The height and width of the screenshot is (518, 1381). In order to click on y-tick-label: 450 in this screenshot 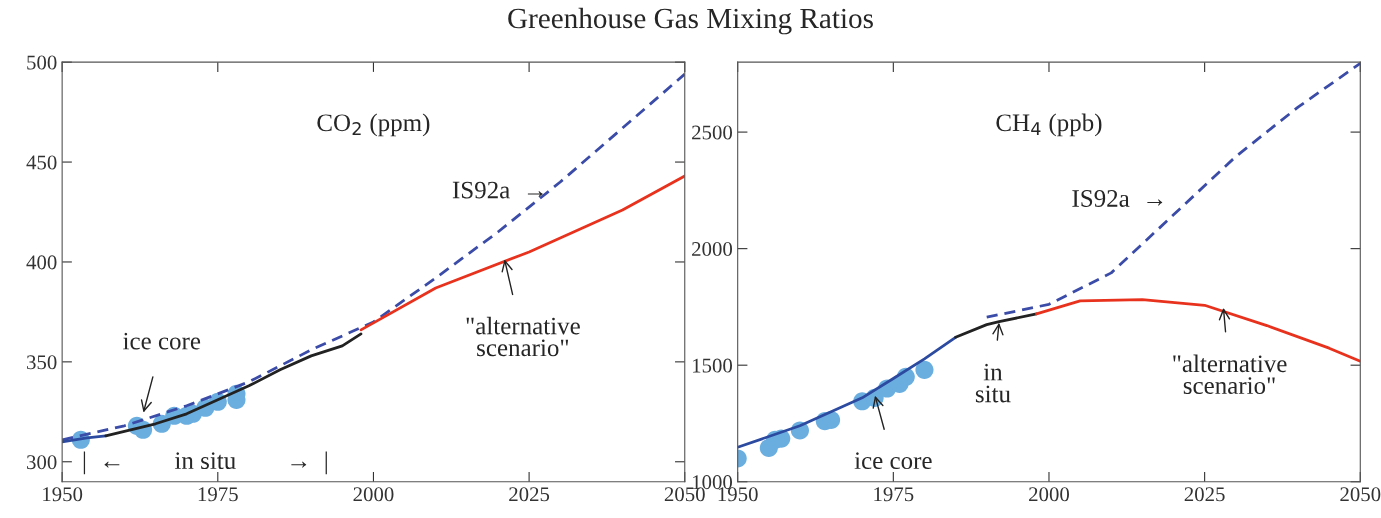, I will do `click(41, 162)`.